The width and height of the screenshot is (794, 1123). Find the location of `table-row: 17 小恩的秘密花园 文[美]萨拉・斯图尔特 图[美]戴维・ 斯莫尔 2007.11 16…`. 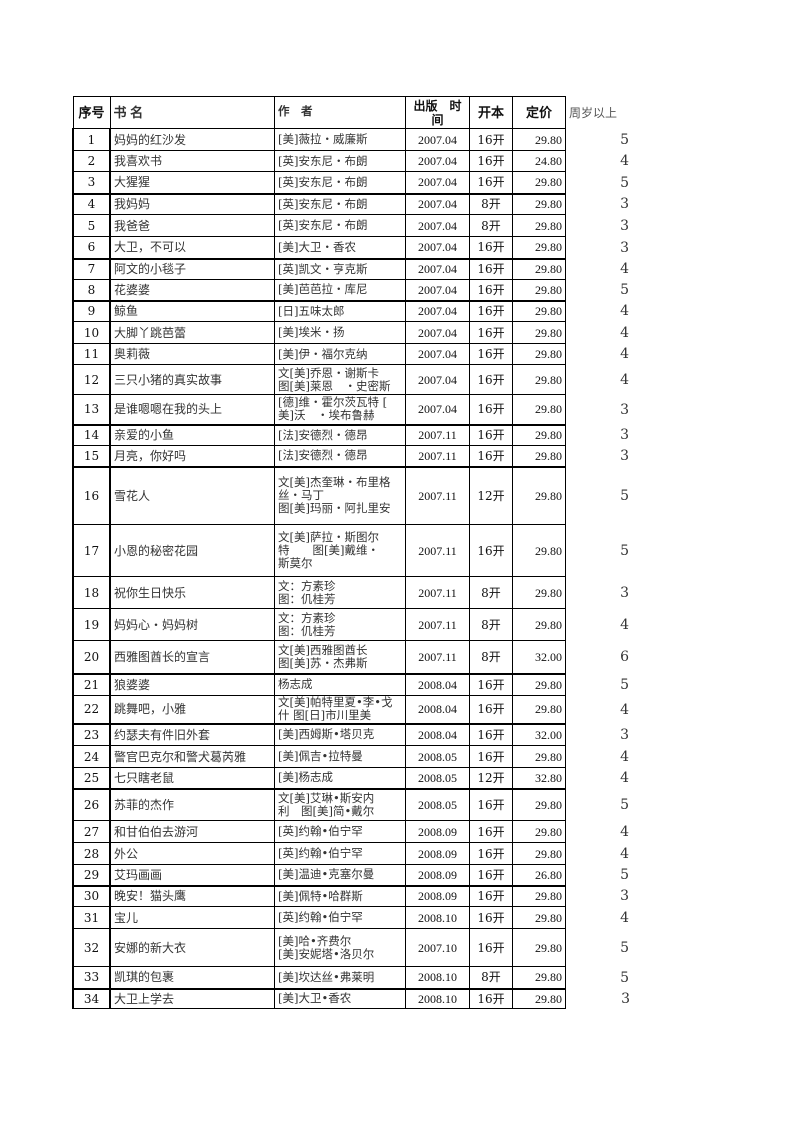

table-row: 17 小恩的秘密花园 文[美]萨拉・斯图尔特 图[美]戴维・ 斯莫尔 2007.11 16… is located at coordinates (352, 550).